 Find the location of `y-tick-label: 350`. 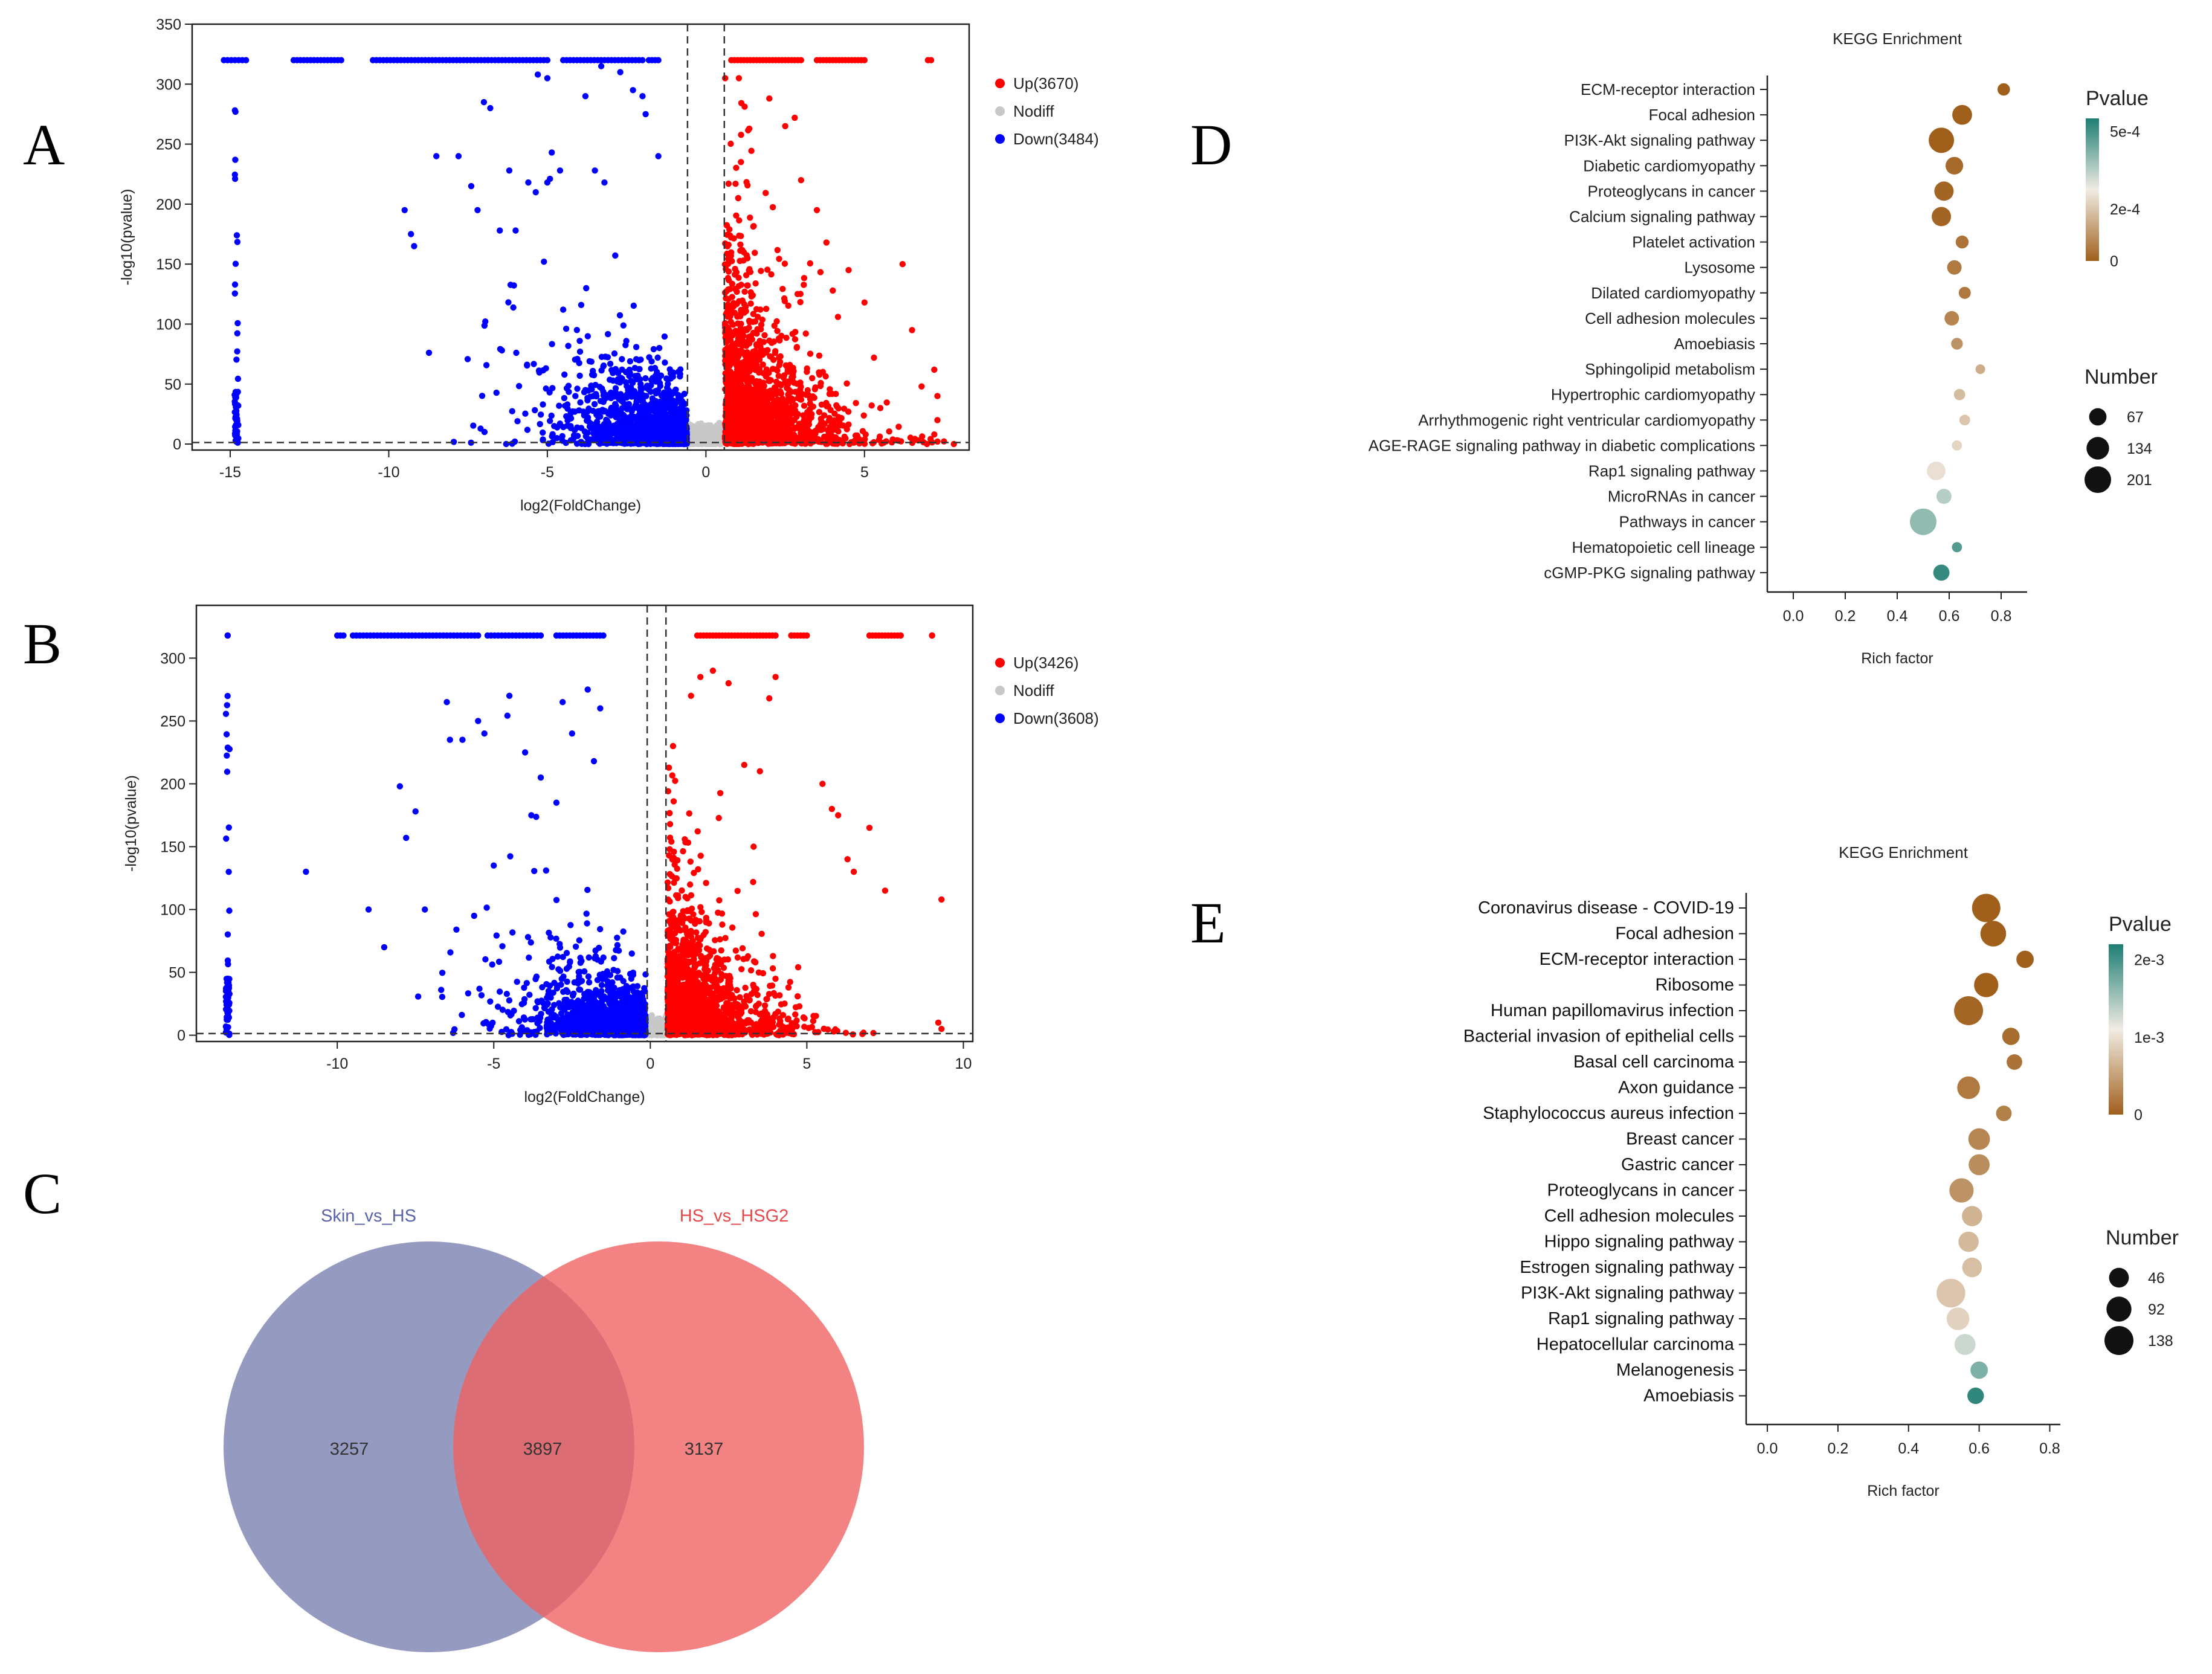

y-tick-label: 350 is located at coordinates (168, 24).